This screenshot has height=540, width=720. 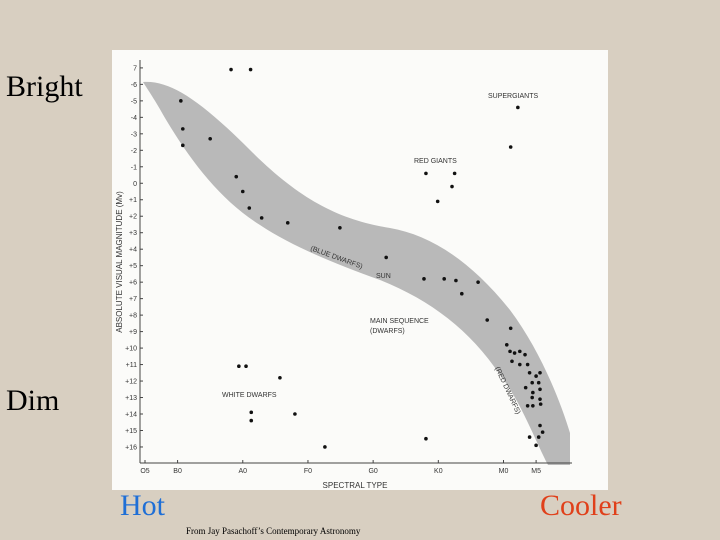 What do you see at coordinates (131, 349) in the screenshot?
I see `y-tick-label: +10` at bounding box center [131, 349].